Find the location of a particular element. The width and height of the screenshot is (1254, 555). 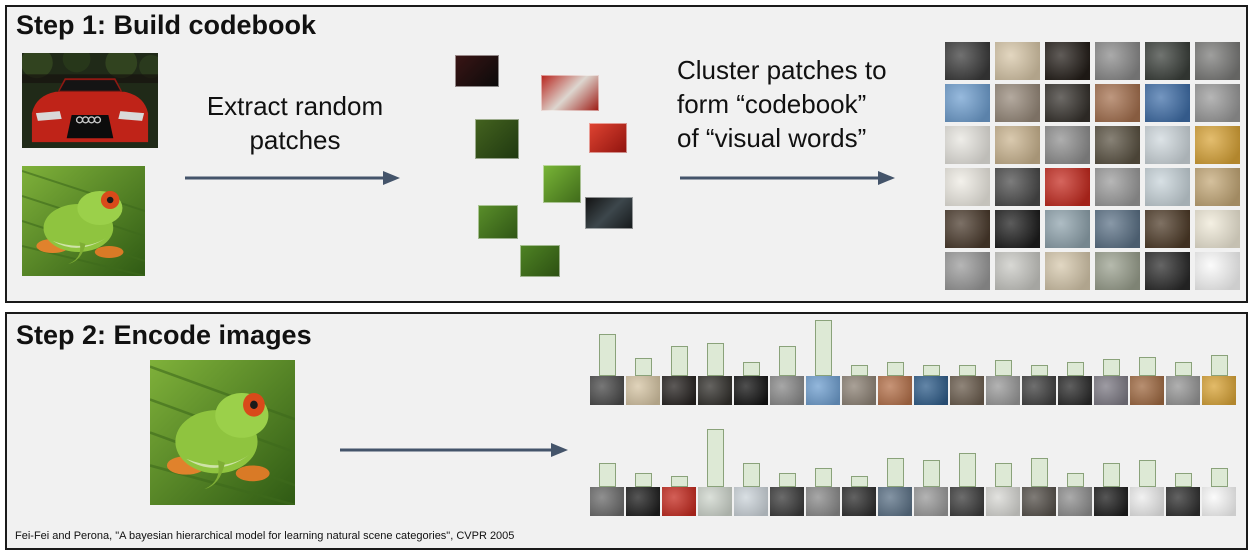

histogram-1-swatches is located at coordinates (915, 390).